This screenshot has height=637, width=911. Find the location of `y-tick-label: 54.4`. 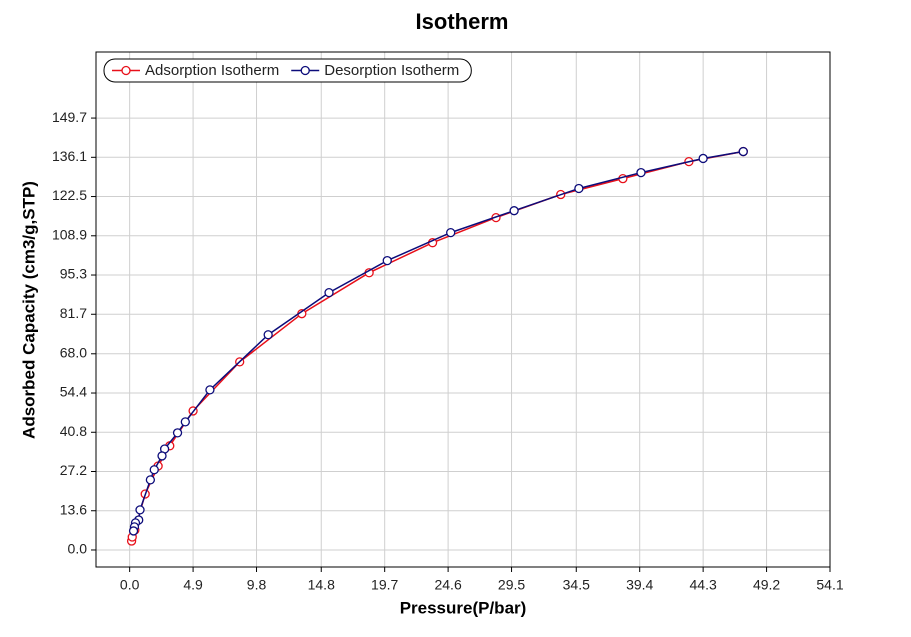

y-tick-label: 54.4 is located at coordinates (73, 392).